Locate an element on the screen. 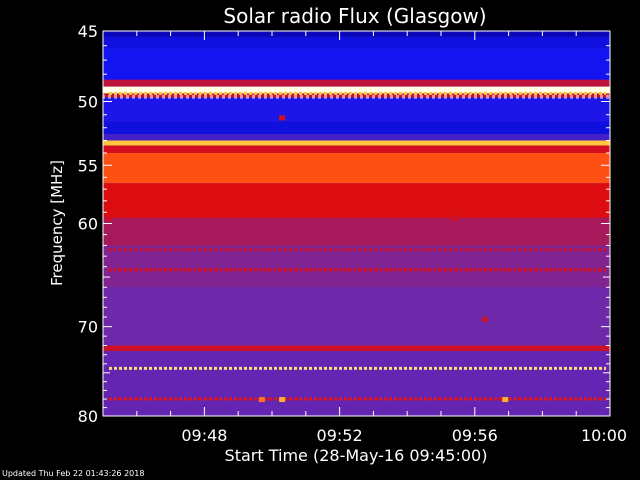 This screenshot has height=480, width=640. comb-marks is located at coordinates (356, 96).